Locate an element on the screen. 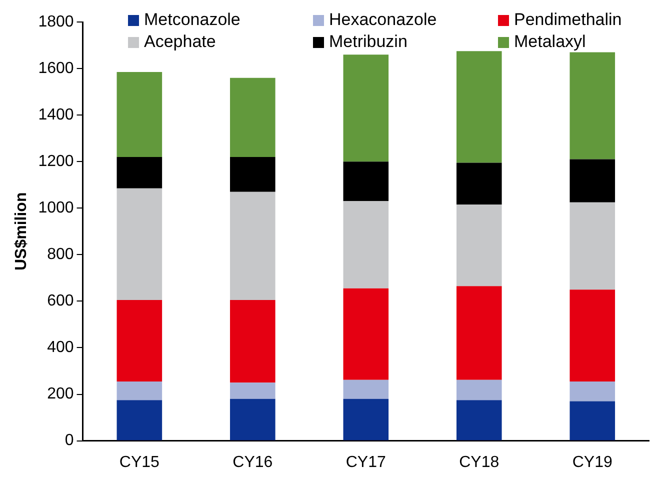  y-tick-label: 1000 is located at coordinates (56, 208).